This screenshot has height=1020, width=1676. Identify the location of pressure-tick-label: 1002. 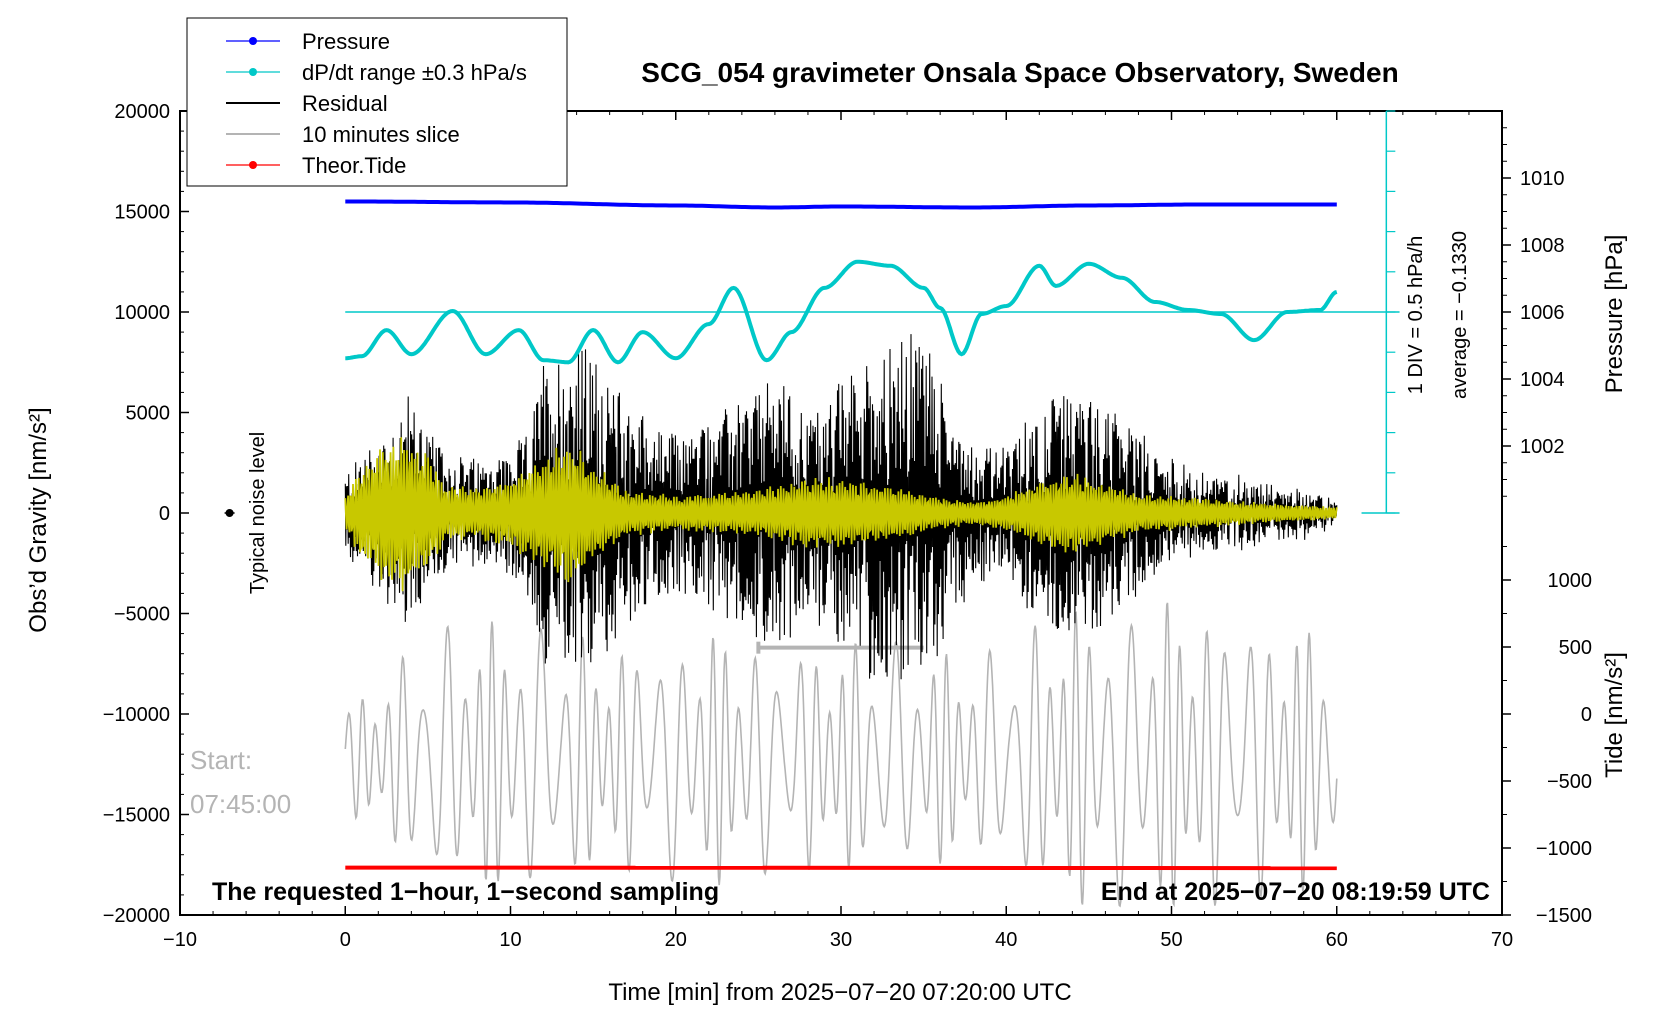
(1542, 447).